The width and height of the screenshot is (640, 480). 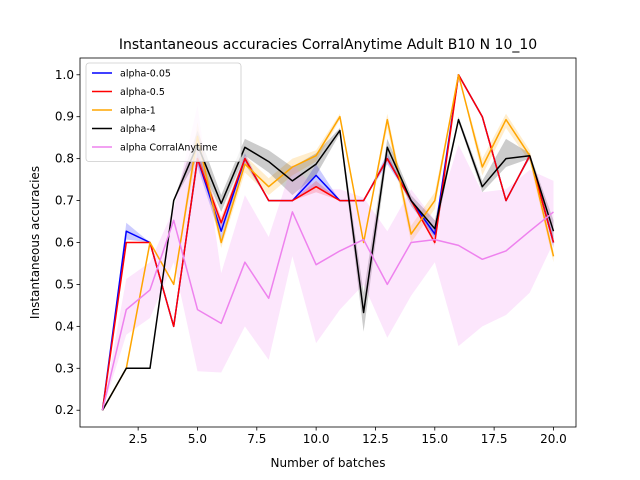 What do you see at coordinates (64, 326) in the screenshot?
I see `y-tick-label: 0.4` at bounding box center [64, 326].